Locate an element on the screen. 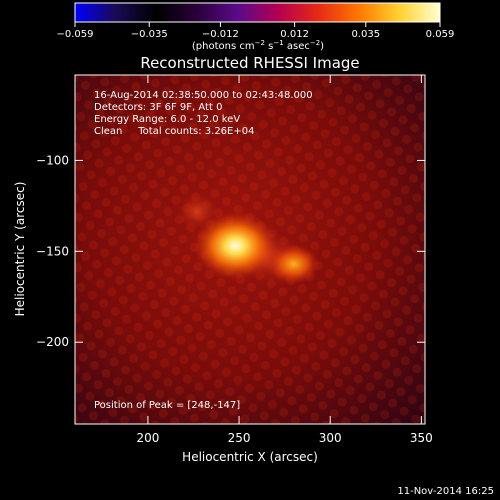 This screenshot has width=500, height=500. x-tick-label: 200 is located at coordinates (147, 438).